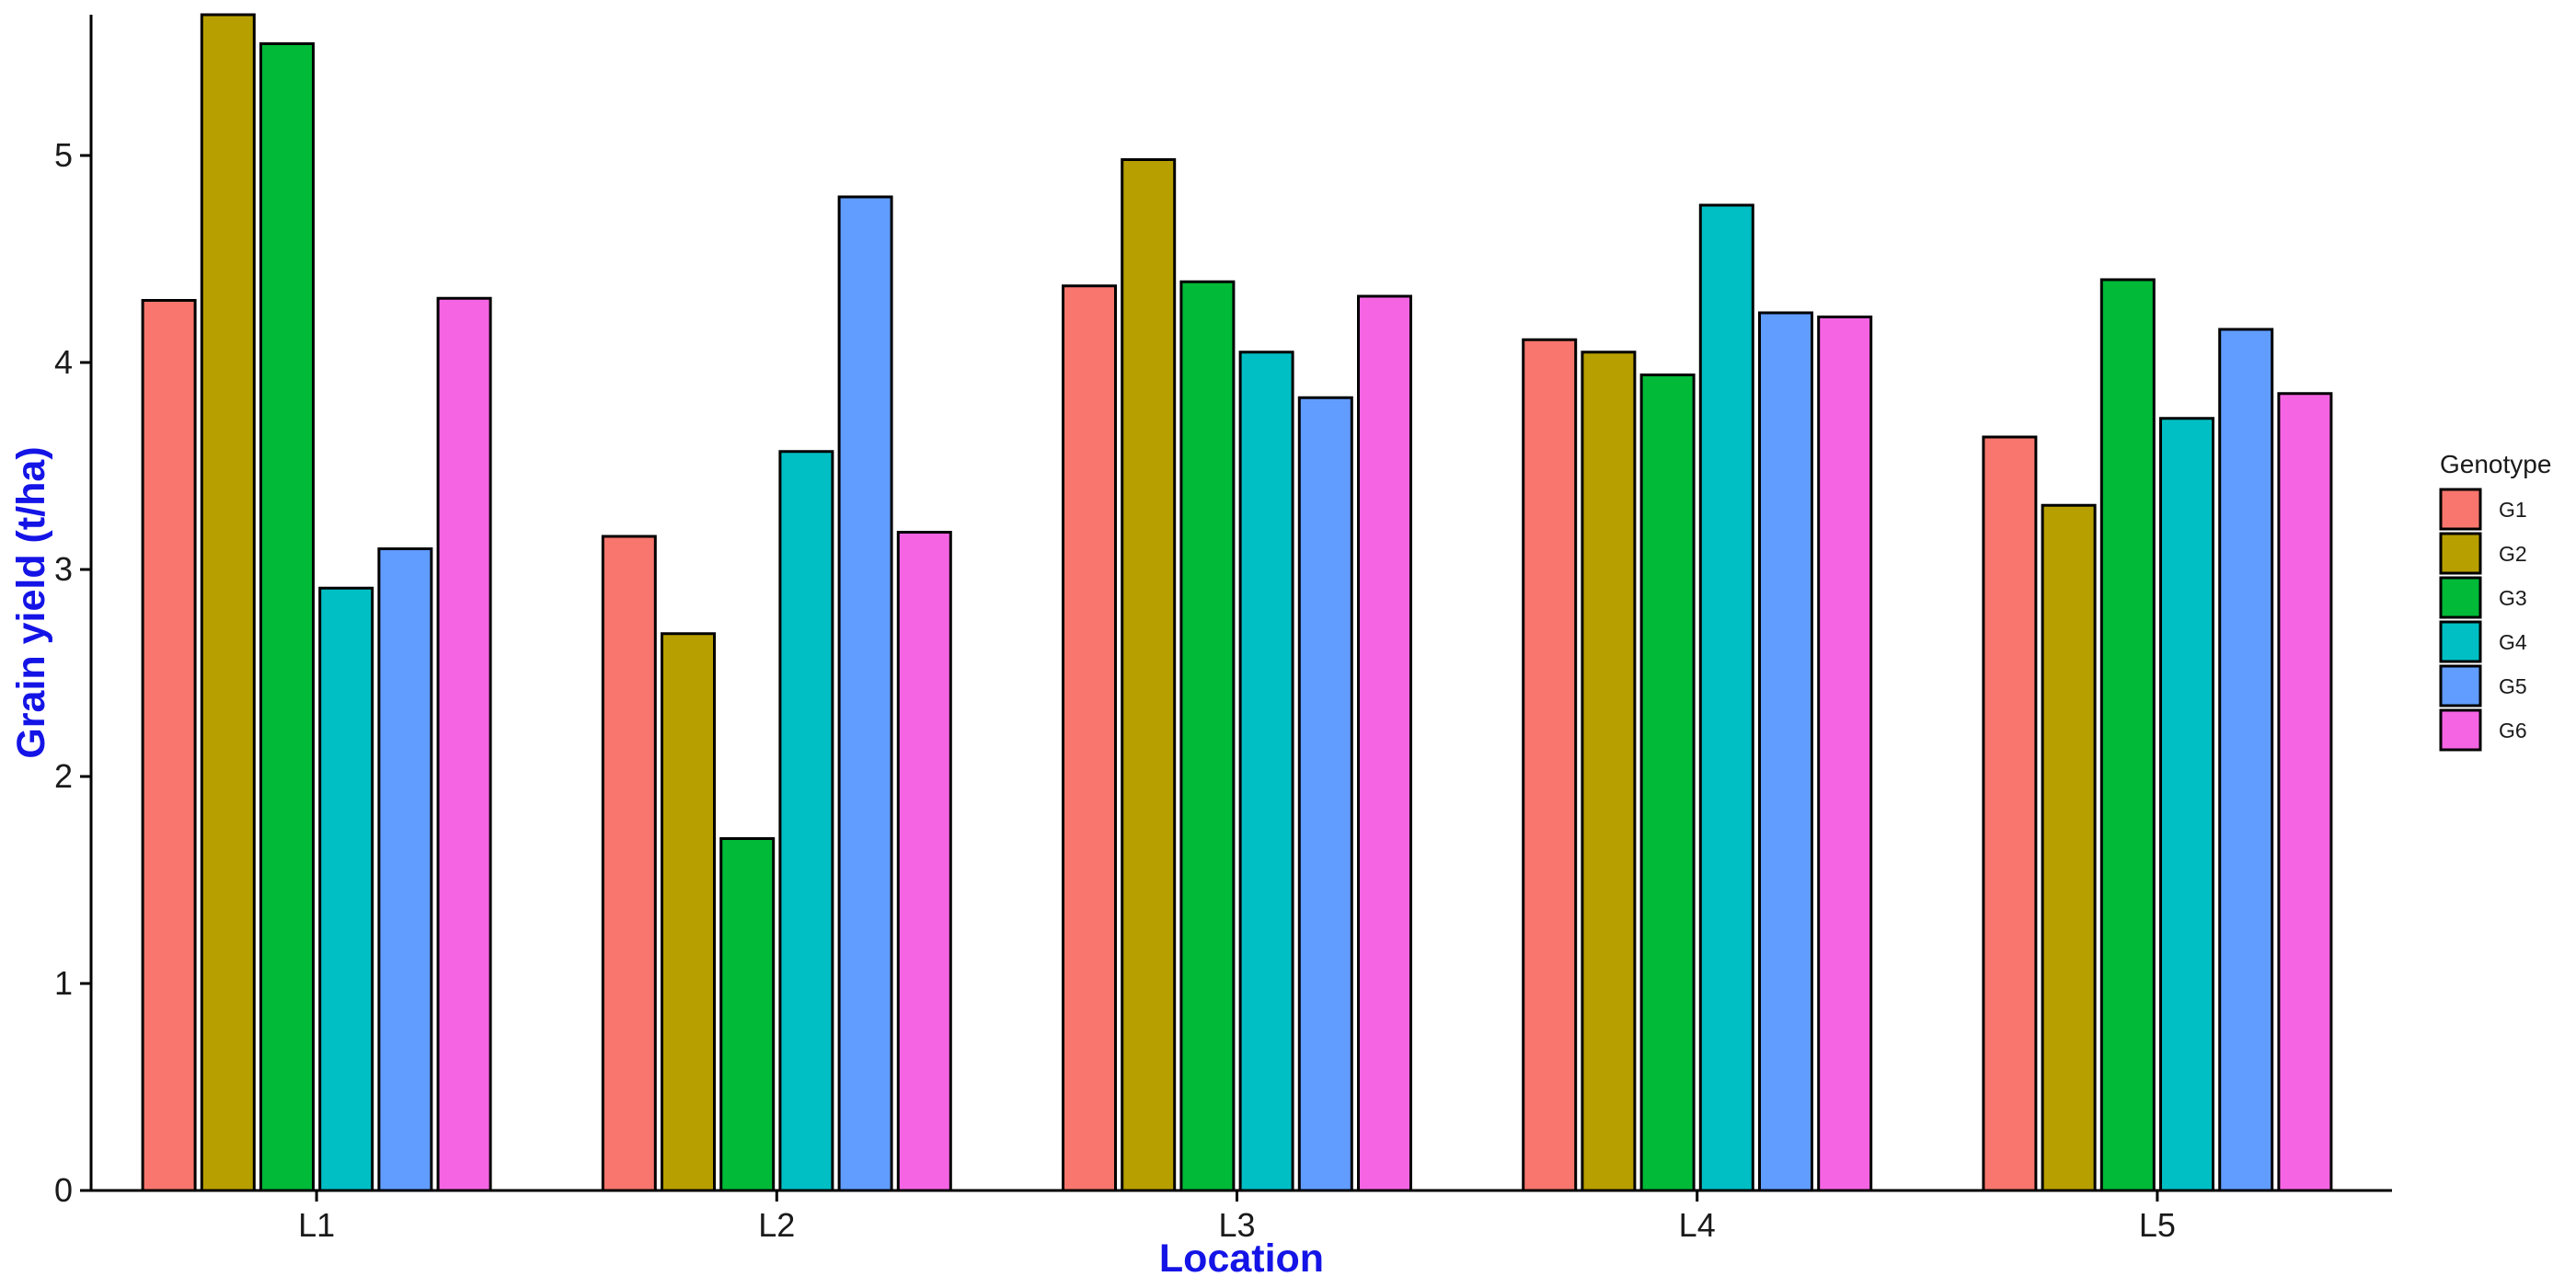 The width and height of the screenshot is (2576, 1288). Describe the element at coordinates (1325, 794) in the screenshot. I see `bar-l3-g5` at that location.